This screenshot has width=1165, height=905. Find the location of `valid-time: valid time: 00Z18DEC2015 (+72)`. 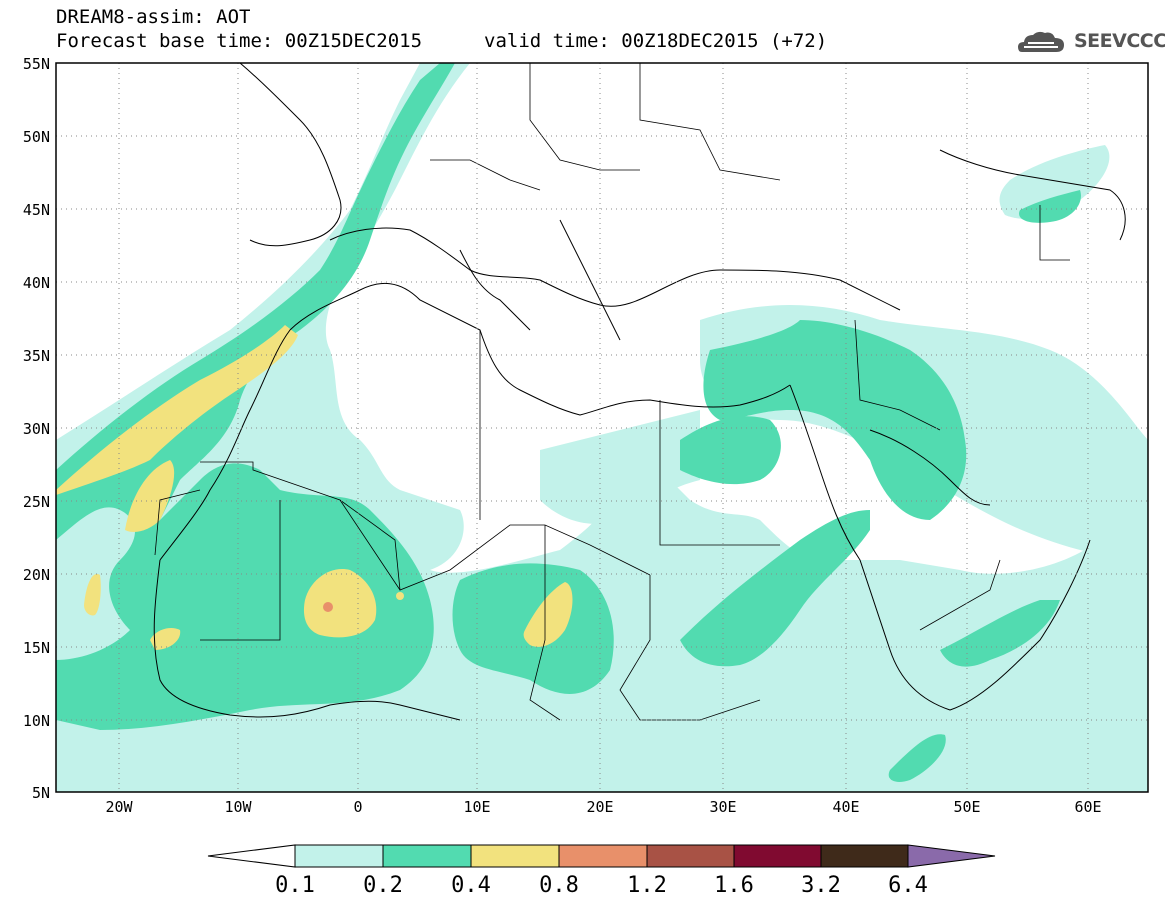

valid-time: valid time: 00Z18DEC2015 (+72) is located at coordinates (656, 41).